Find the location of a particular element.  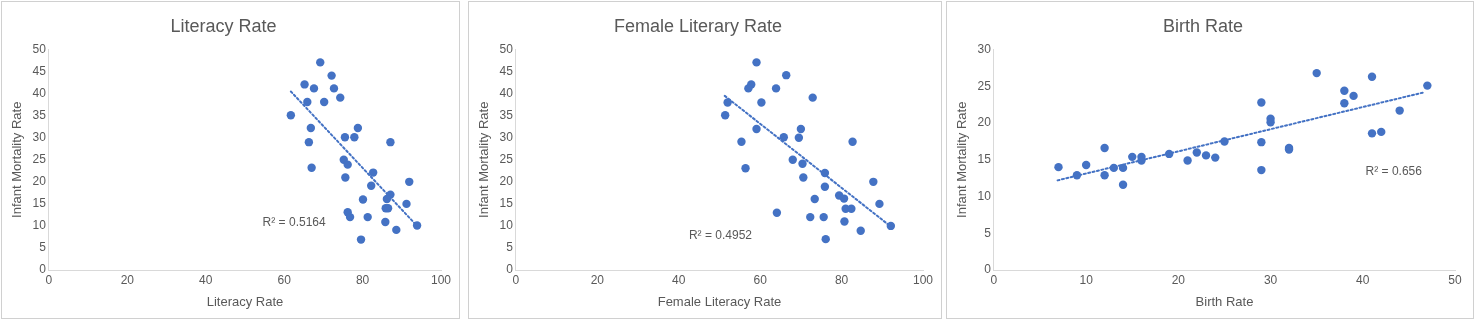

chart-title: Birth Rate is located at coordinates (1203, 25).